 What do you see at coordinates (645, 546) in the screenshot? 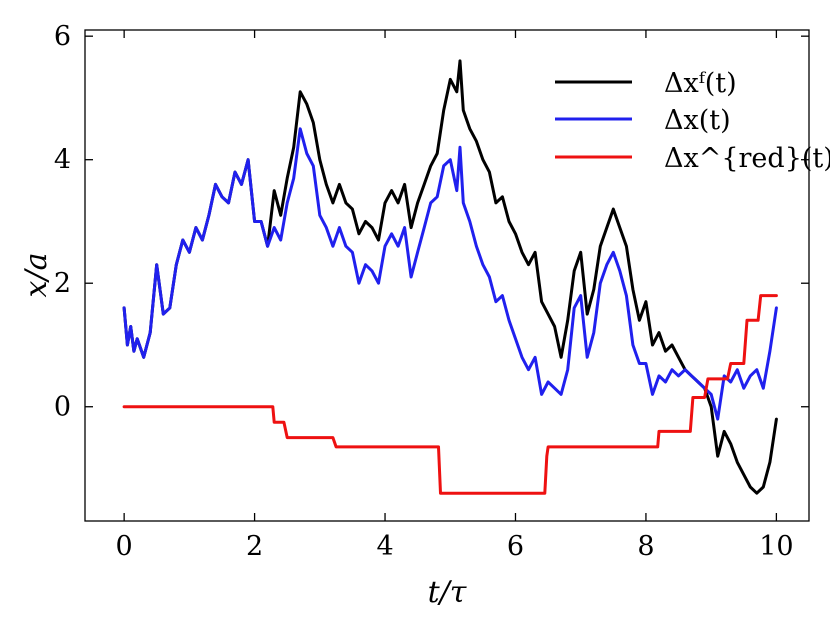
I see `x-tick-label: 8` at bounding box center [645, 546].